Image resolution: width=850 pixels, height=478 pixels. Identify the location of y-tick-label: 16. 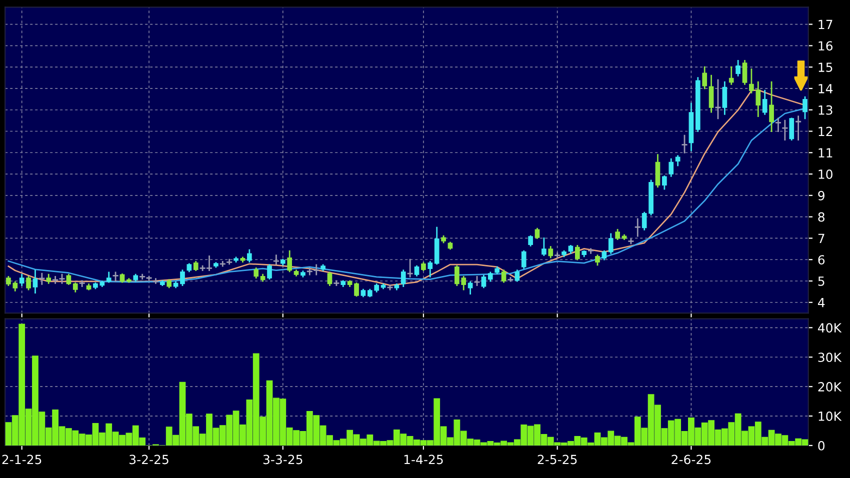
(825, 46).